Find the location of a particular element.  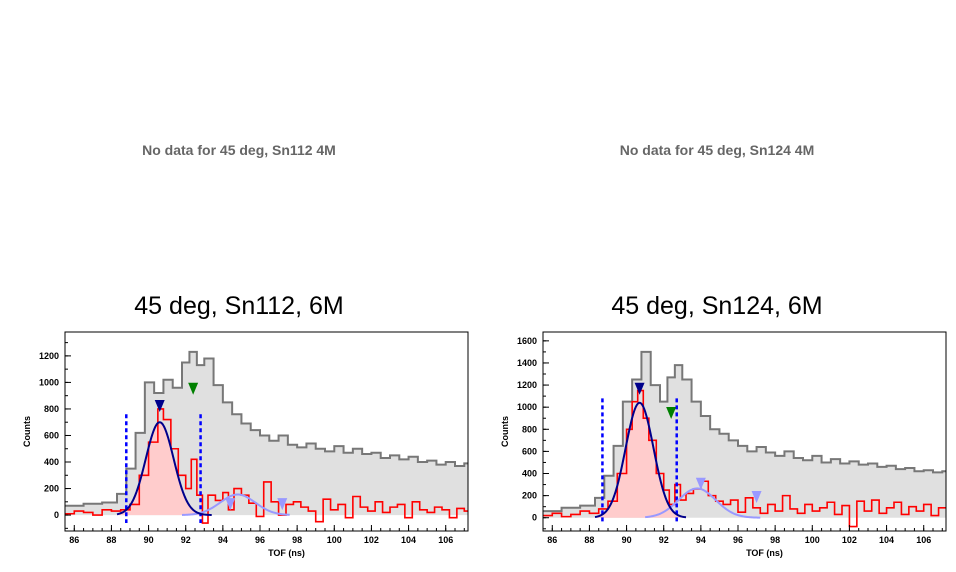

no-data-message-sn112-4m: No data for 45 deg, Sn112 4M is located at coordinates (239, 150).